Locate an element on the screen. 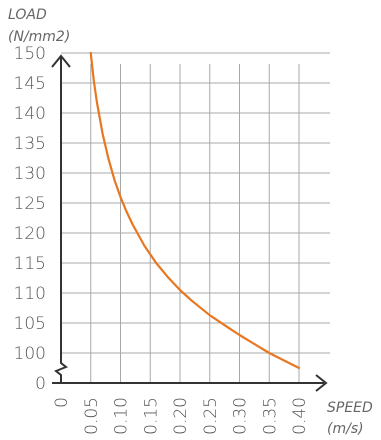  x-tick-label: 0.25 is located at coordinates (211, 416).